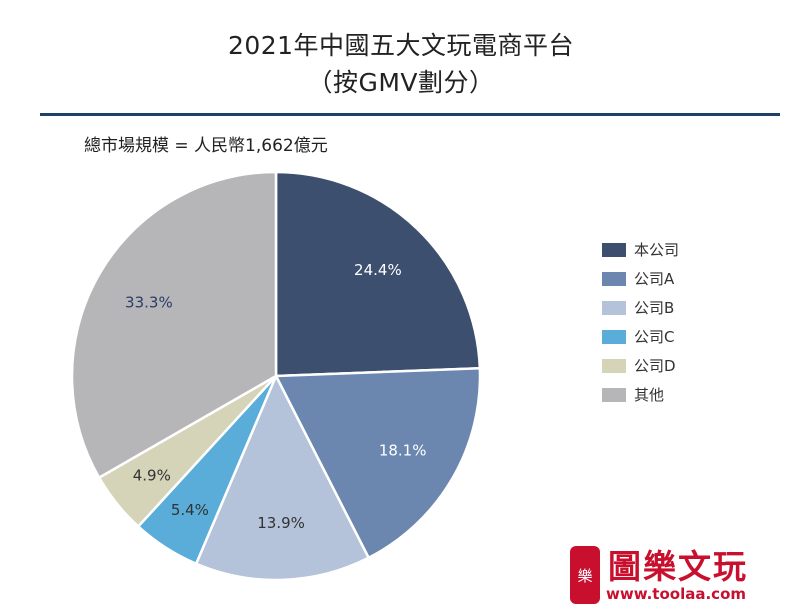 The width and height of the screenshot is (802, 616). I want to click on chart-title-line1: 2021年中國五大文玩電商平台, so click(401, 45).